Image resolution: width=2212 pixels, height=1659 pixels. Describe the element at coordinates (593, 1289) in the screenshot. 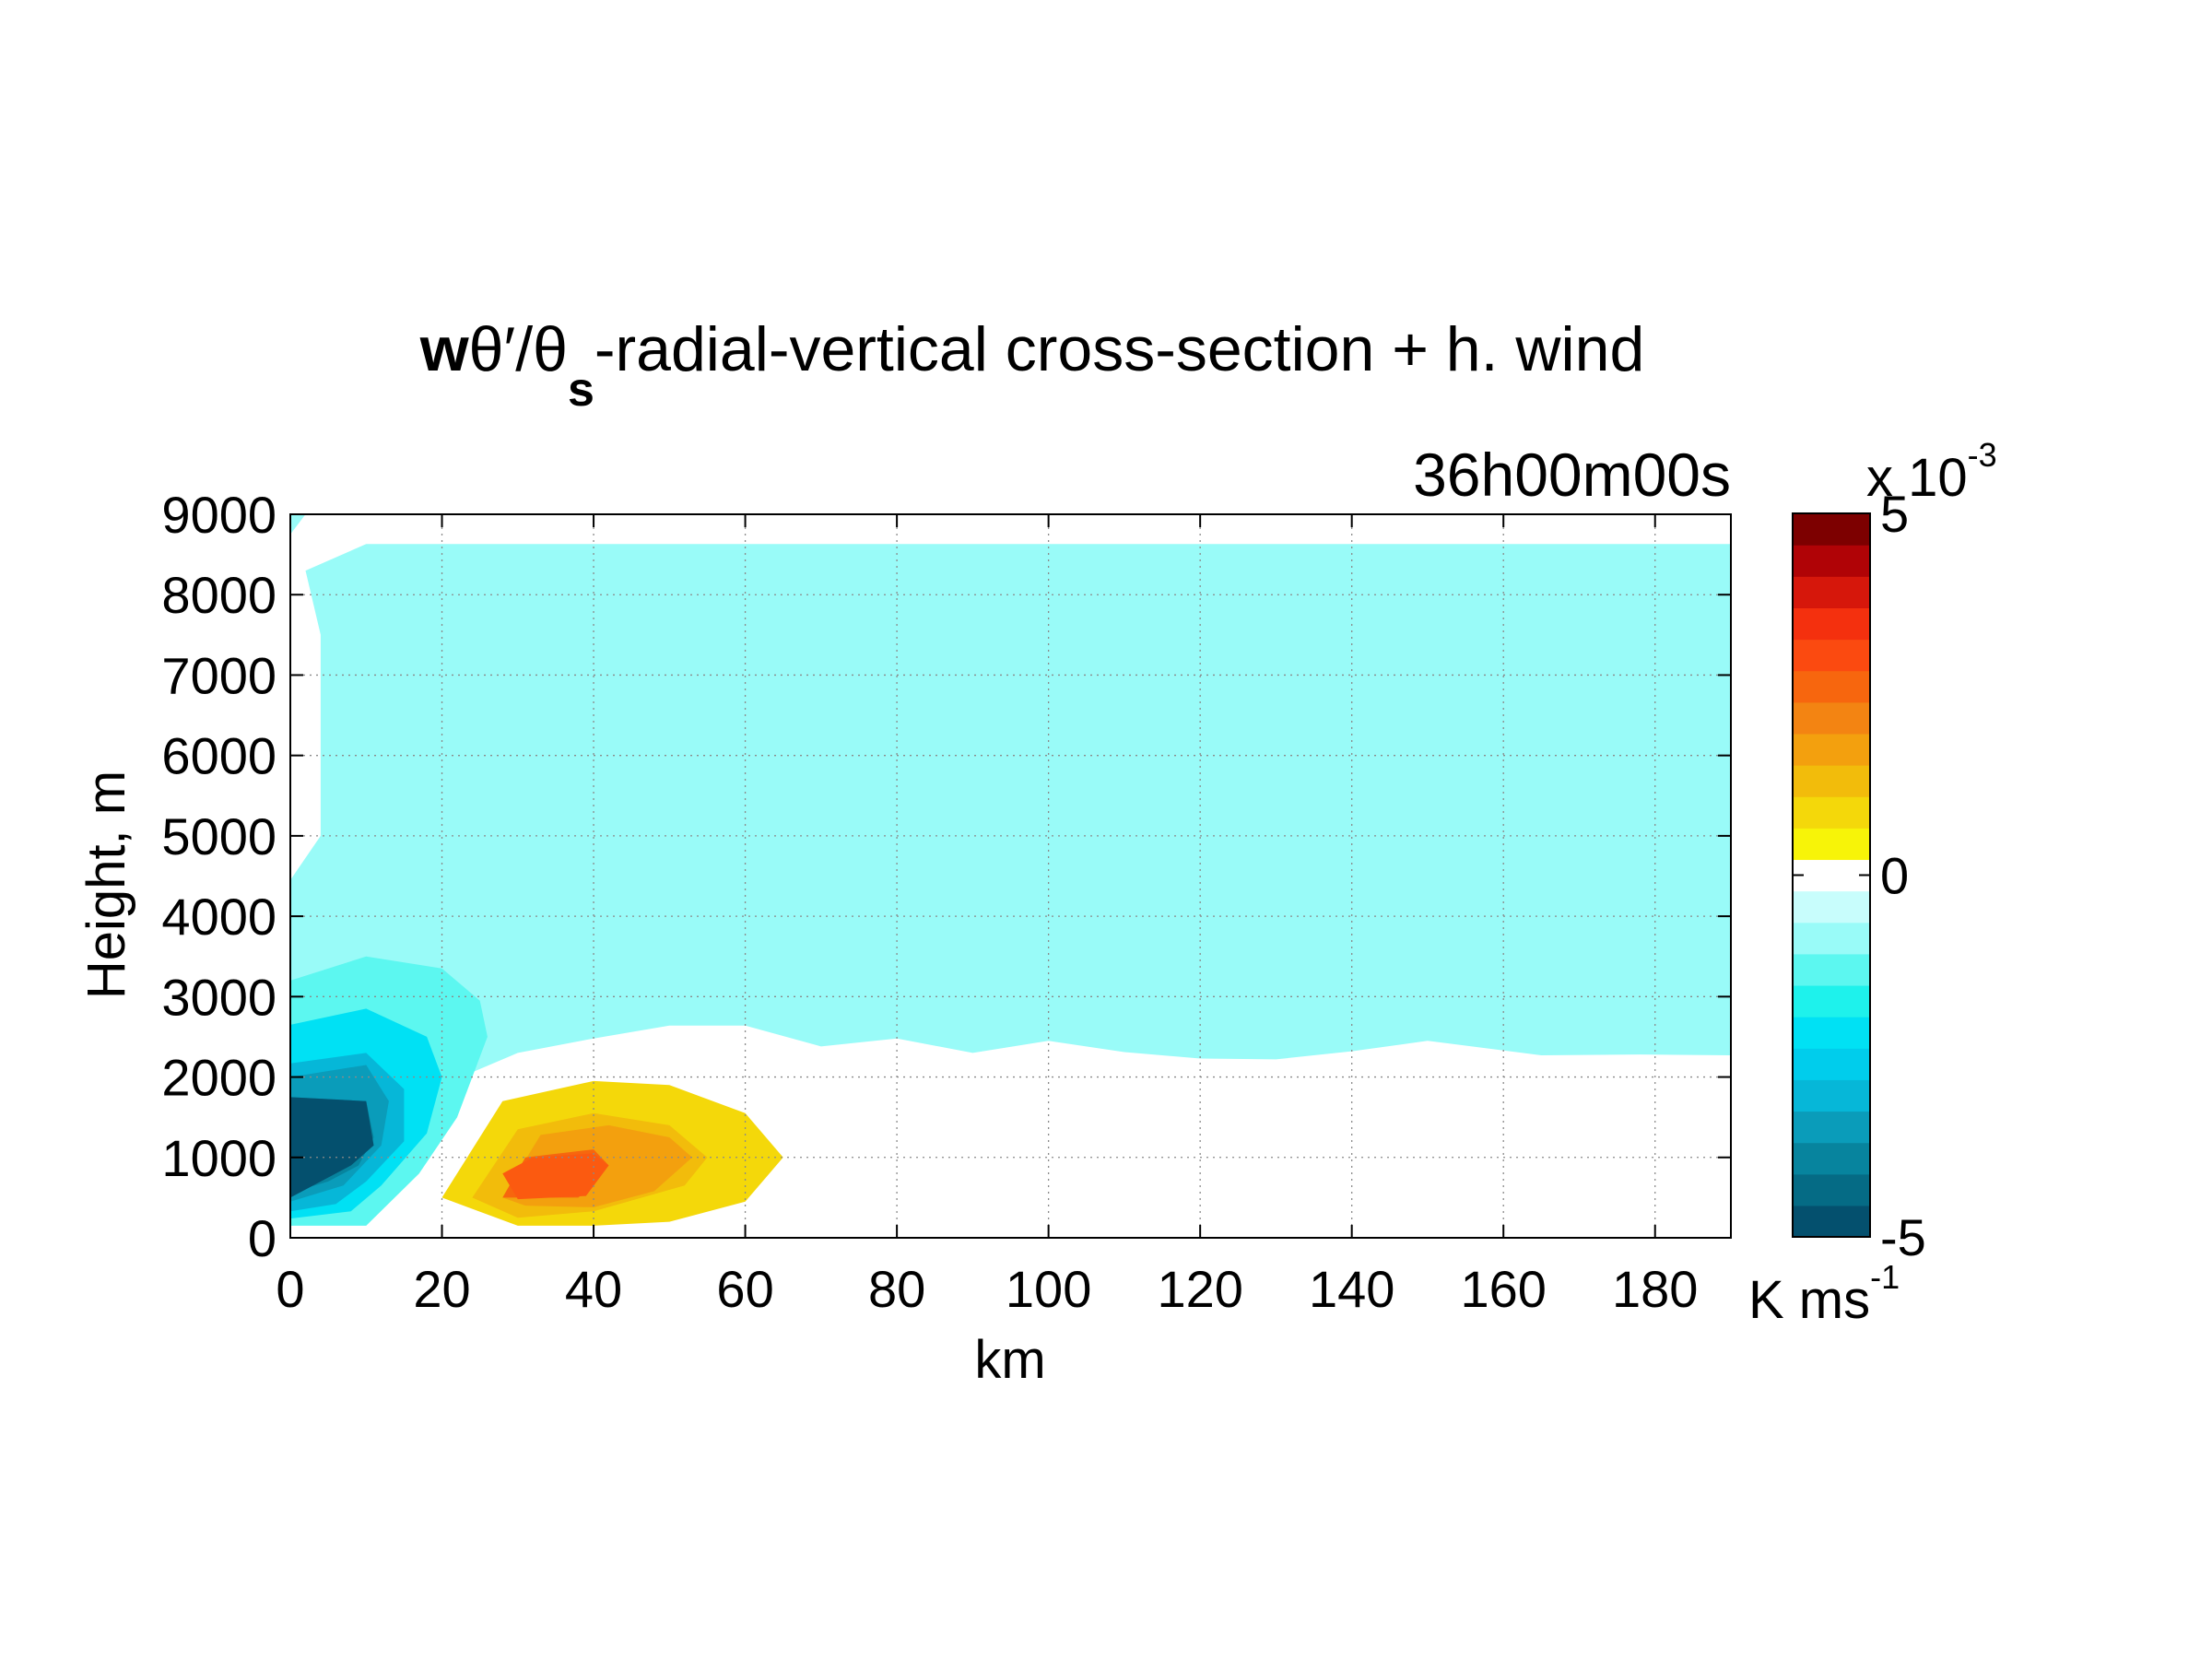

I see `x-tick-label: 40` at that location.